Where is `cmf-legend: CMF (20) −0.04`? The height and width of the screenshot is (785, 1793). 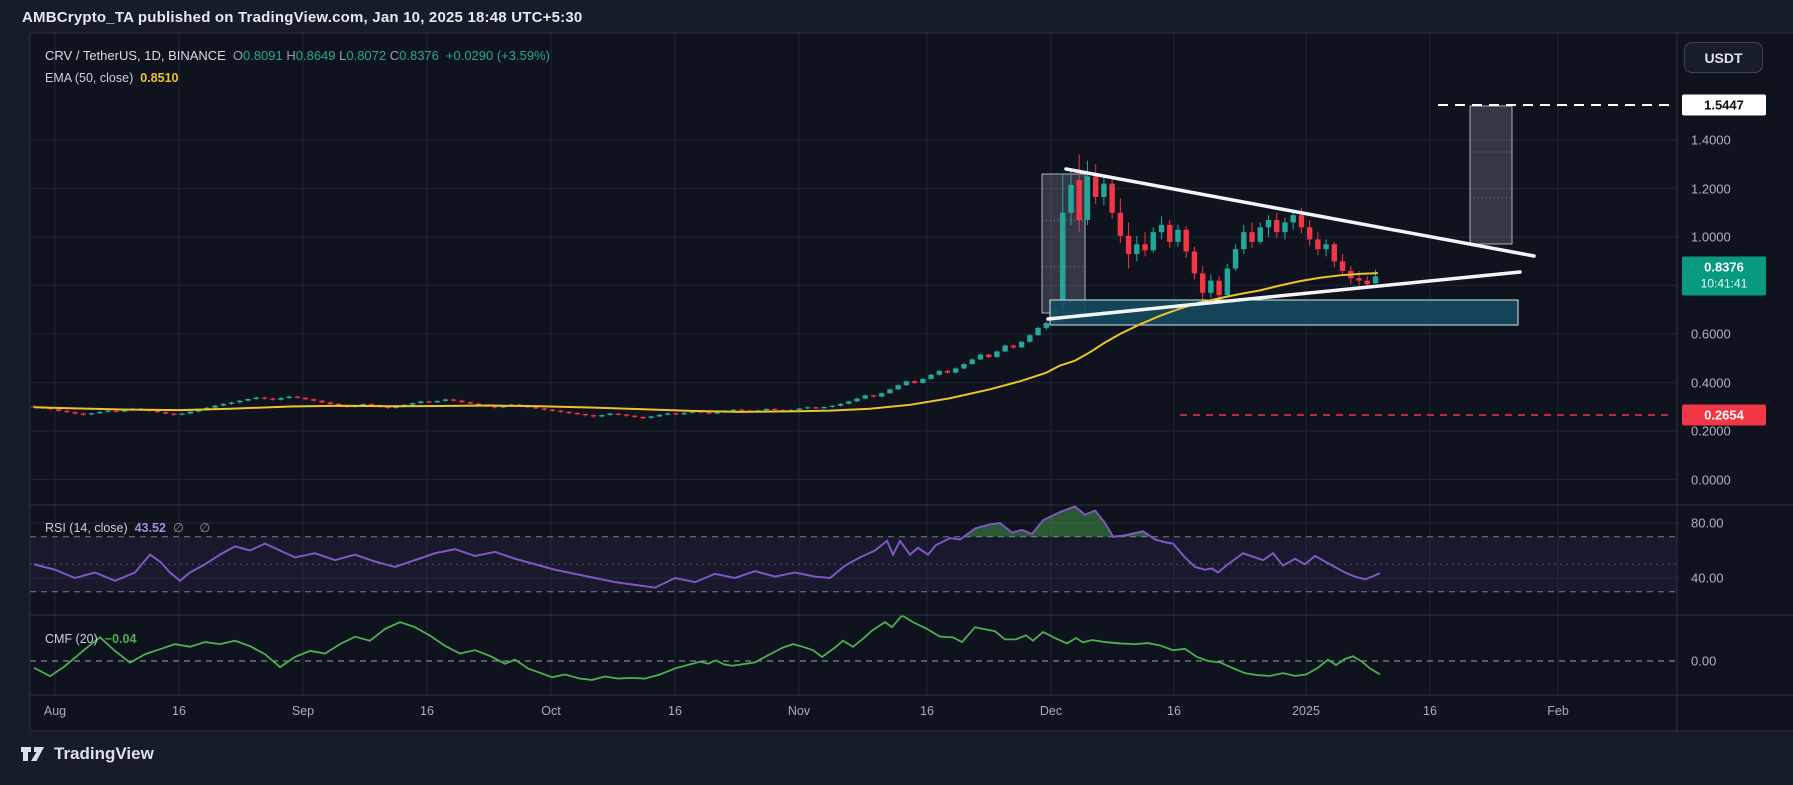 cmf-legend: CMF (20) −0.04 is located at coordinates (90, 639).